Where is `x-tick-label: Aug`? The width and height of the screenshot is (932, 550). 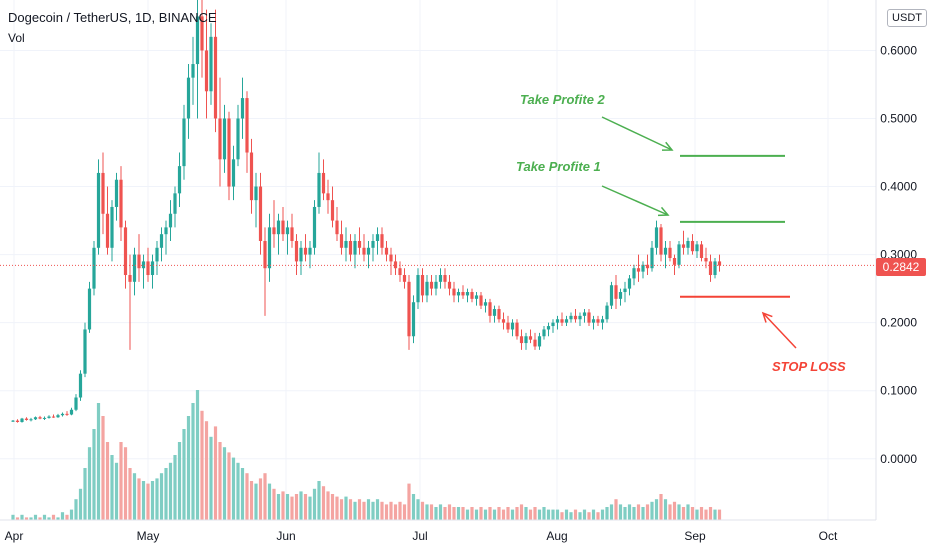 x-tick-label: Aug is located at coordinates (556, 536).